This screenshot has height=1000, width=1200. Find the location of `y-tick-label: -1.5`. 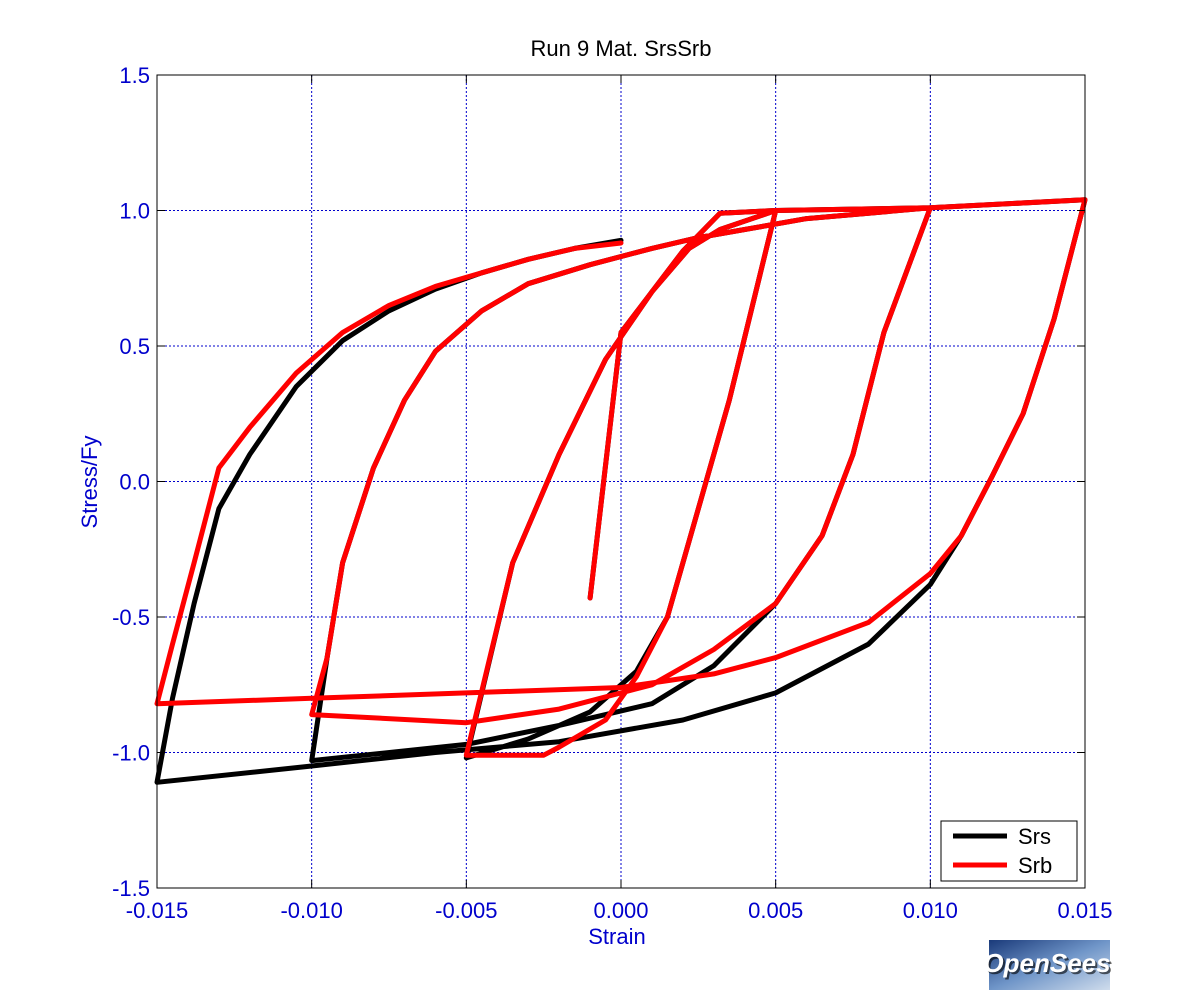

y-tick-label: -1.5 is located at coordinates (131, 888).